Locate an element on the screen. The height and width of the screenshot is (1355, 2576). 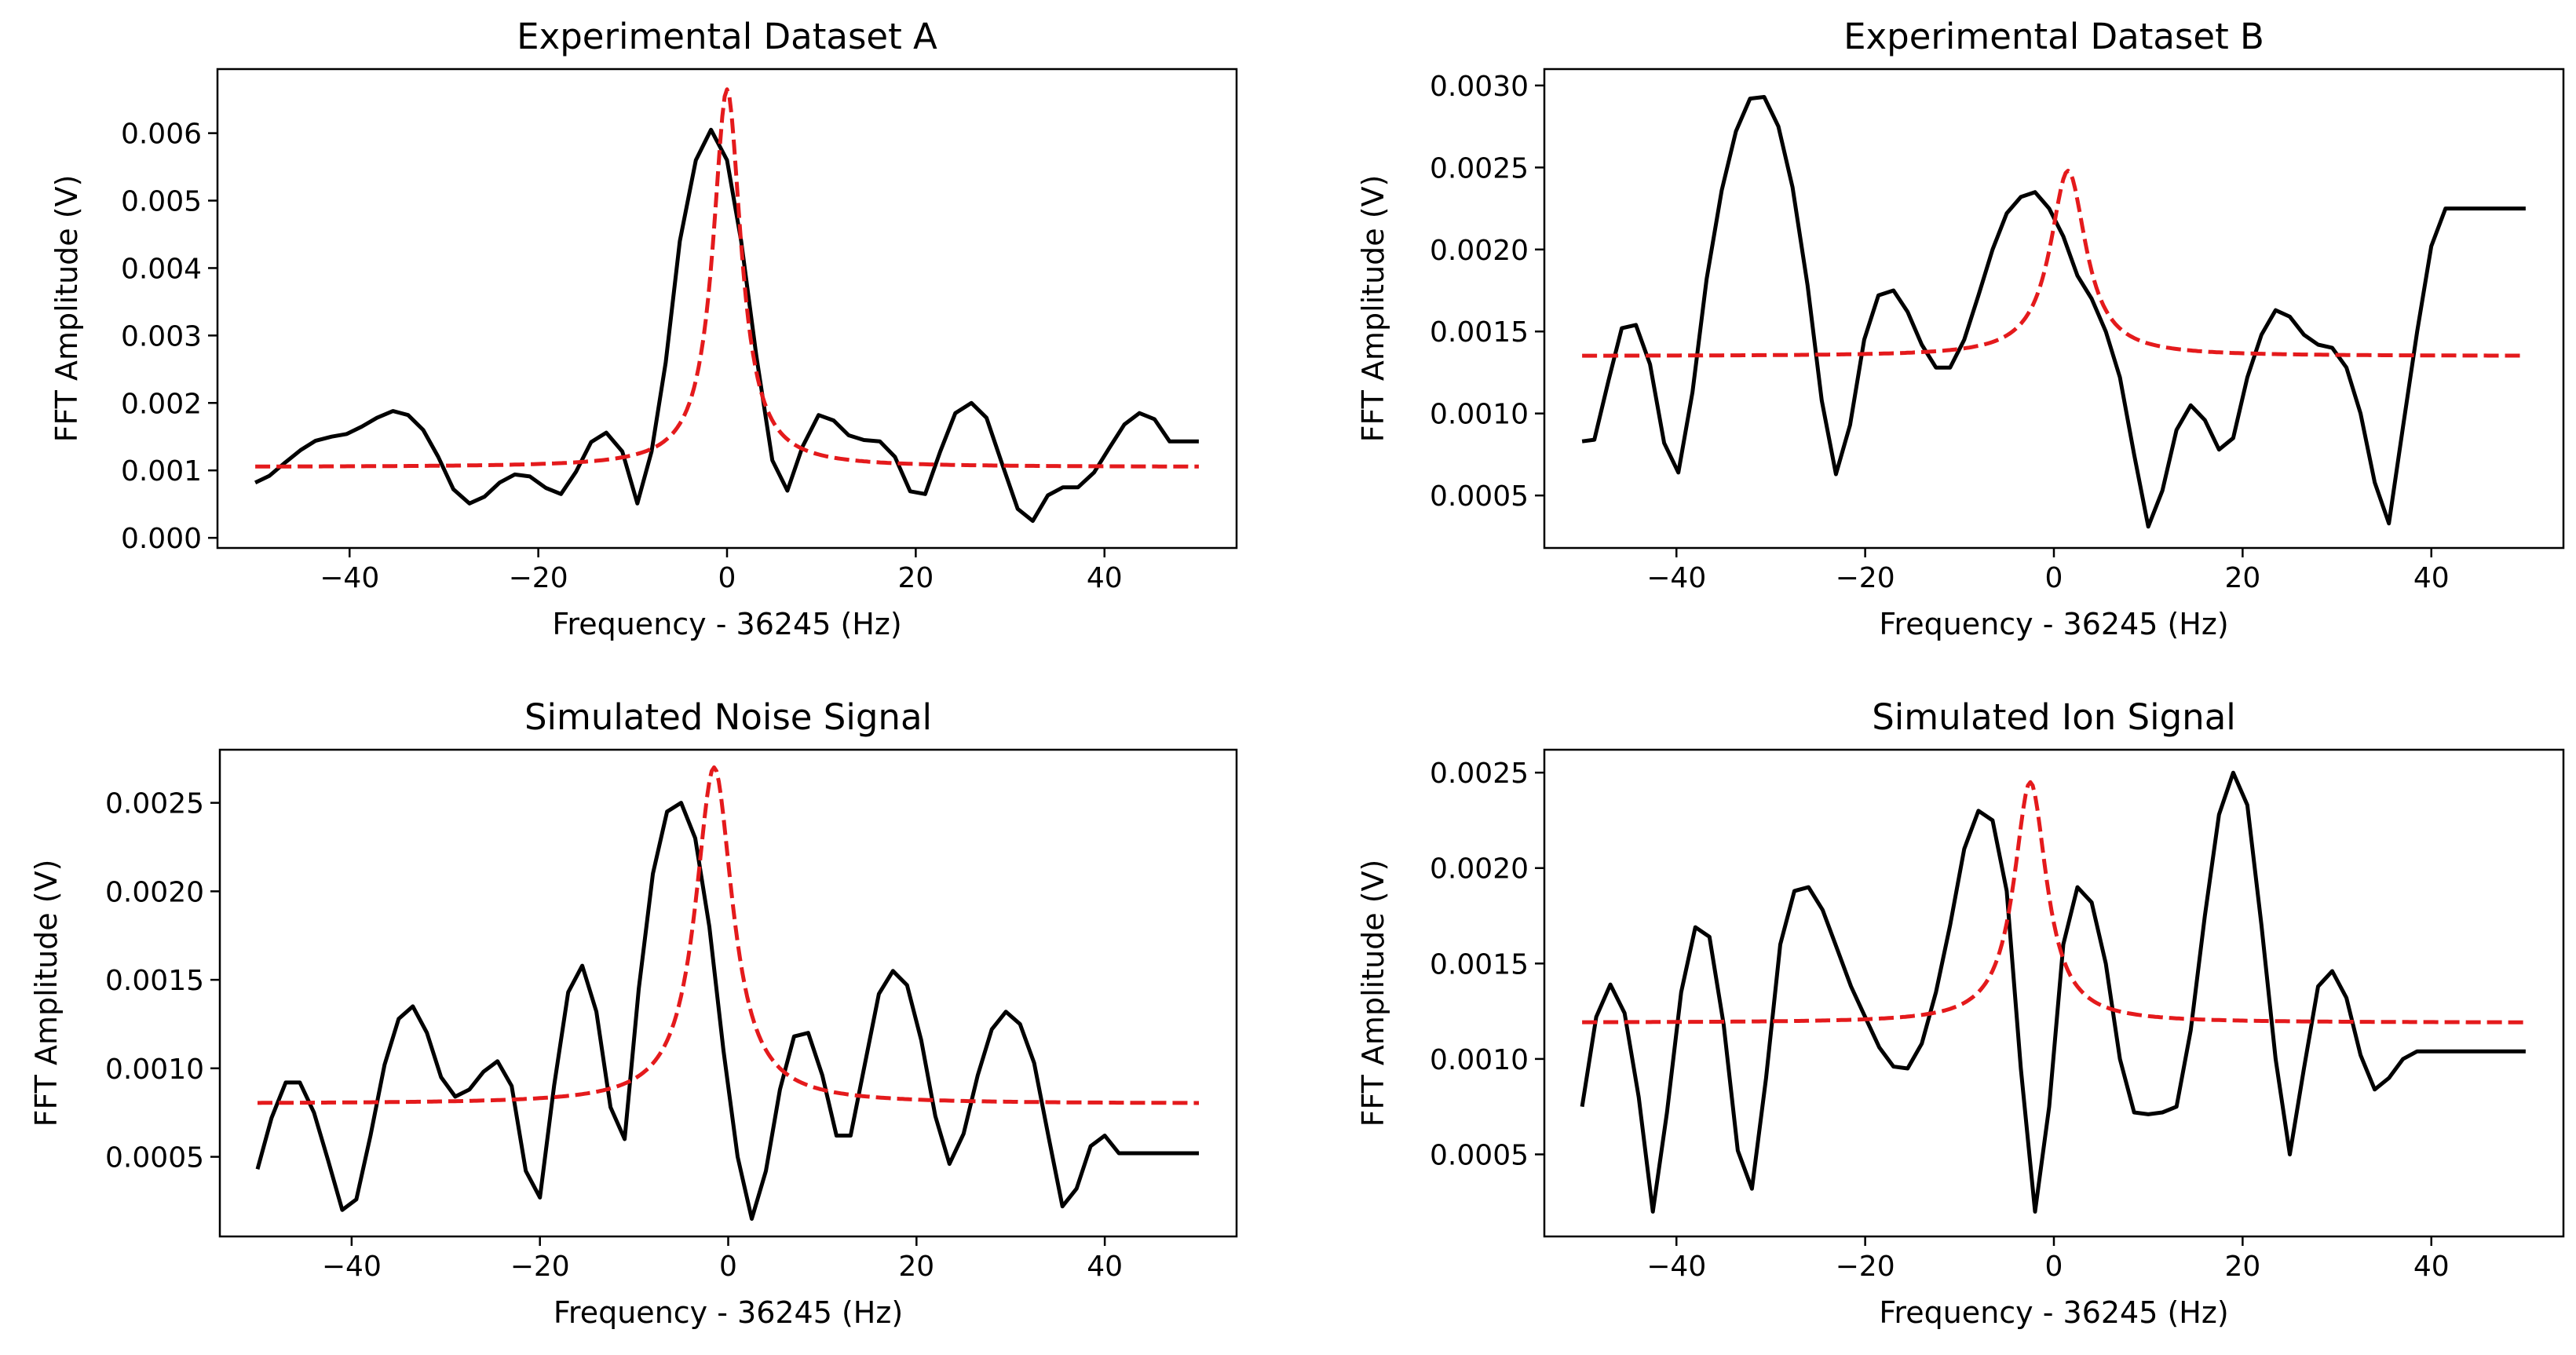
y-tick-label: 0.003 is located at coordinates (161, 336).